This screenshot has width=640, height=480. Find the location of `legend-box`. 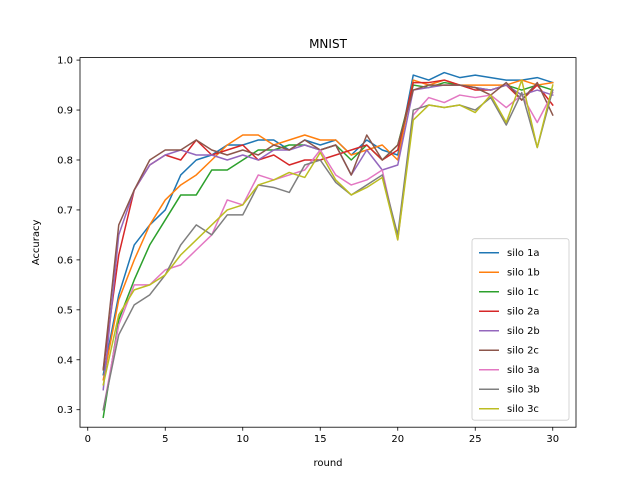

legend-box is located at coordinates (520, 329).